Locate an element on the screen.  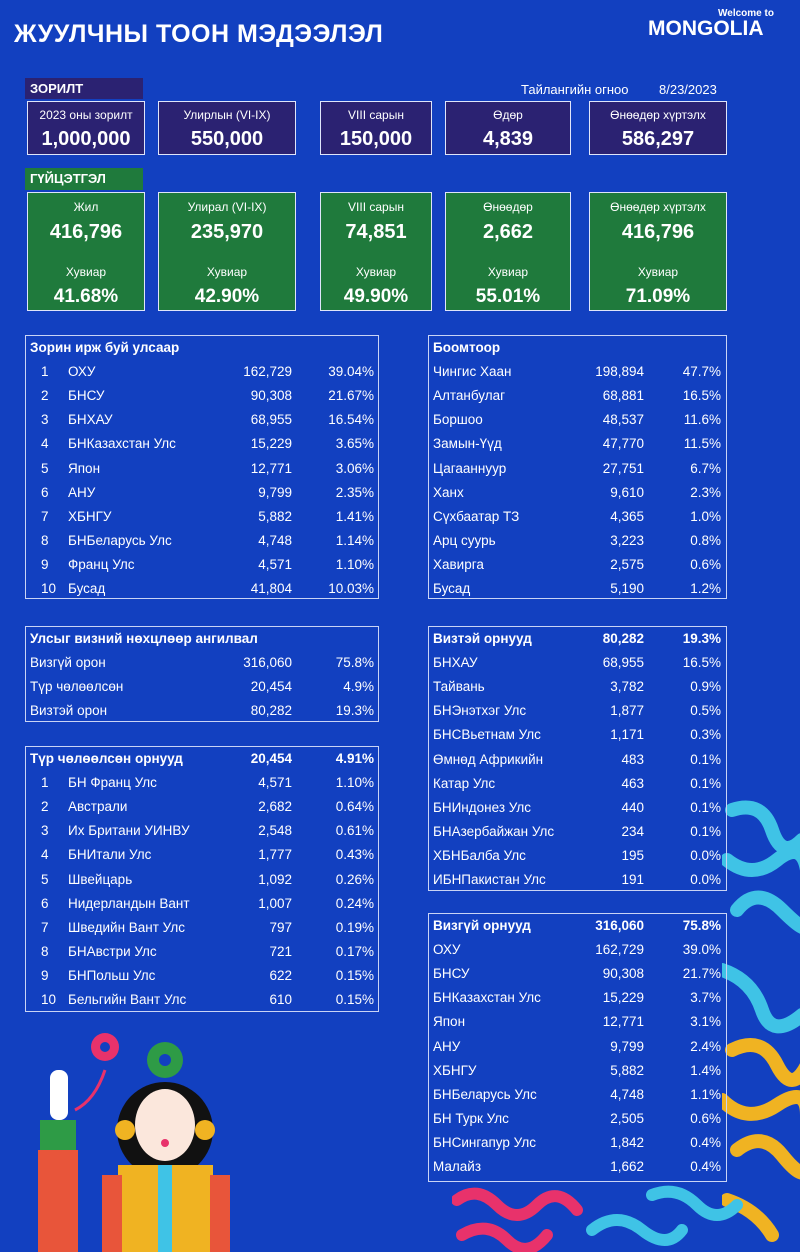
card-label: Өнөөдөр хүртэлх is located at coordinates (658, 115).